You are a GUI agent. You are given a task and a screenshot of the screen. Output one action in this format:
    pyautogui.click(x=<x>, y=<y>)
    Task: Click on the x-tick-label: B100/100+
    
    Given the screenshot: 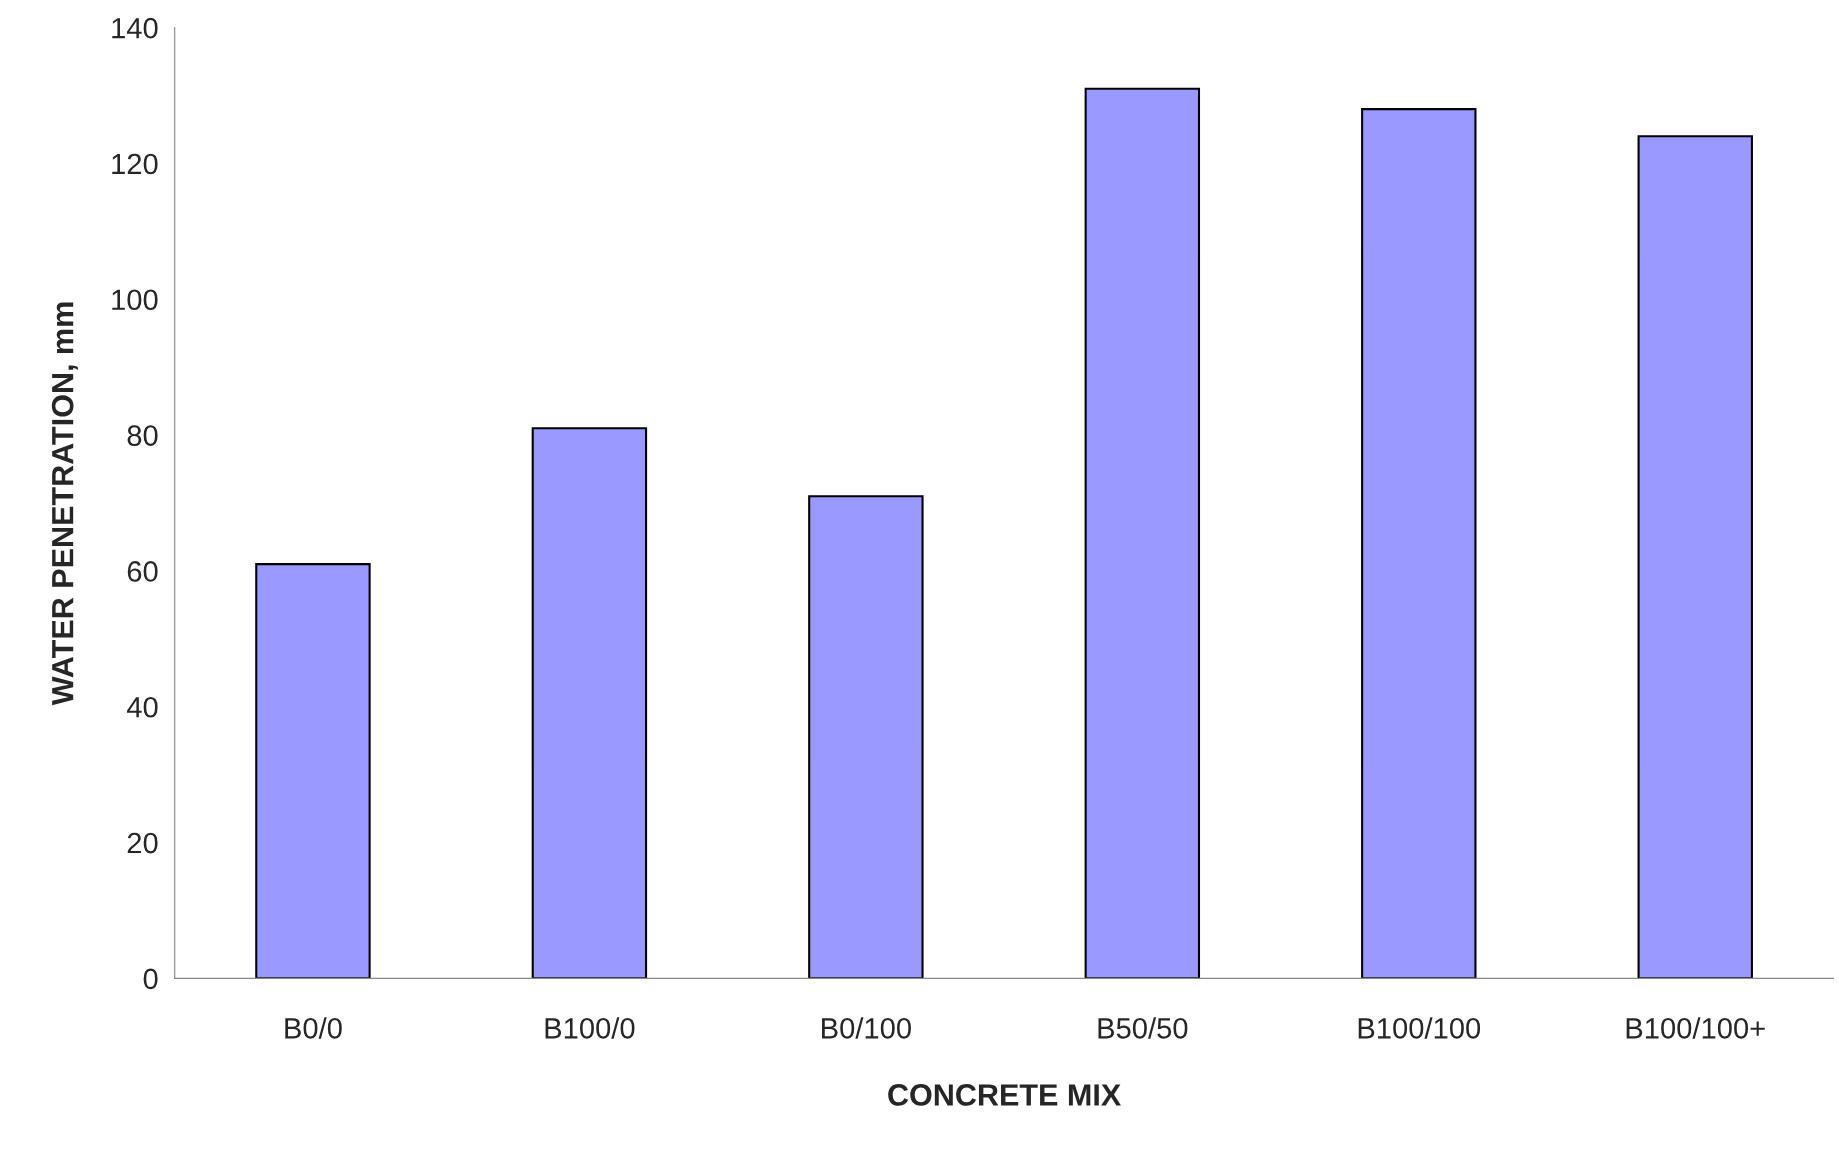 What is the action you would take?
    pyautogui.click(x=1695, y=1028)
    